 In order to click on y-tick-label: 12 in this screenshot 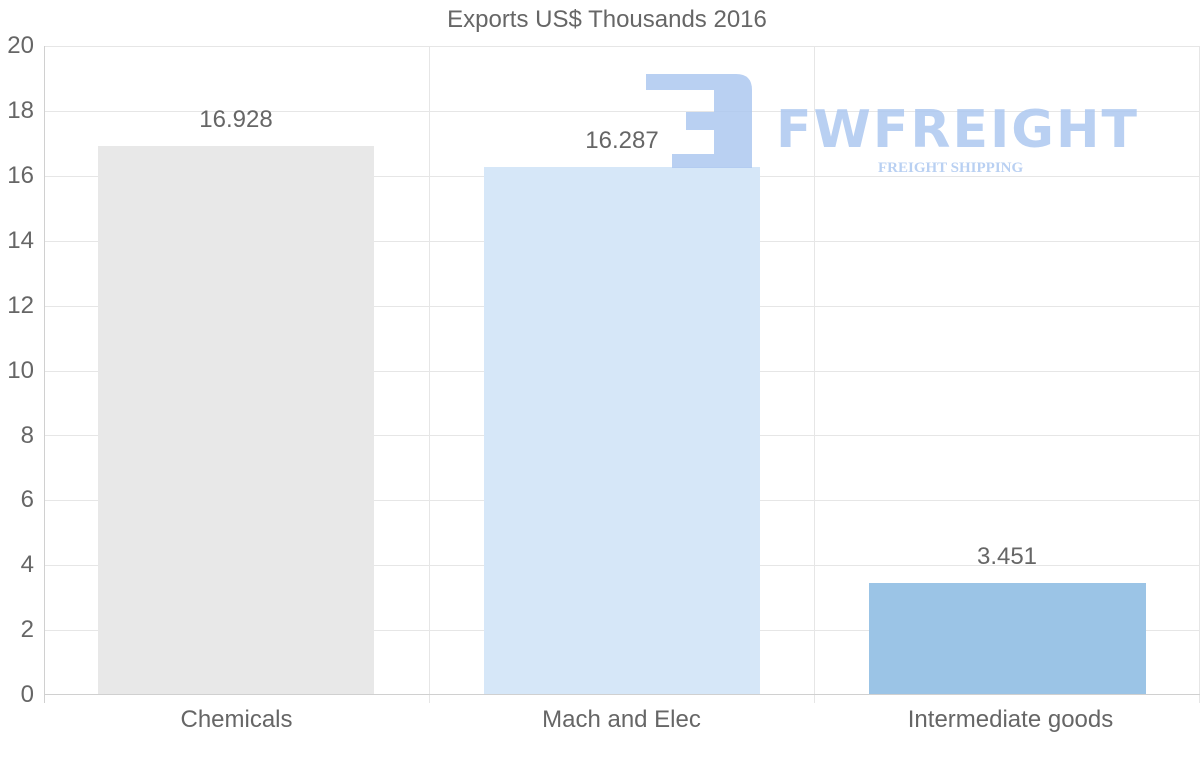, I will do `click(20, 305)`.